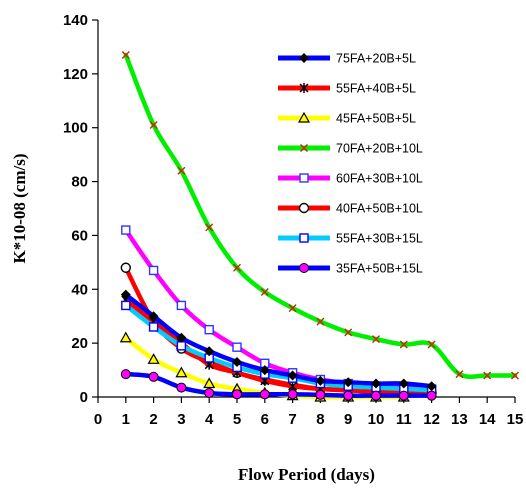 This screenshot has width=526, height=495. I want to click on legend-item: 55FA+30B+15L, so click(350, 239).